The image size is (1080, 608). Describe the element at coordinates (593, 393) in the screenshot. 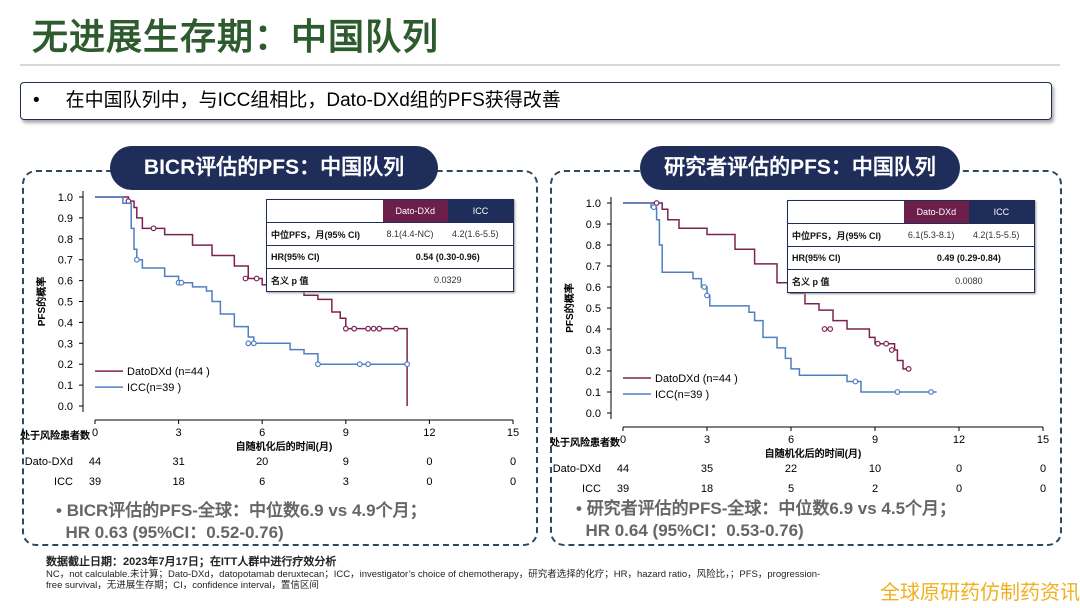

I see `y-tick-label: 0.1` at that location.